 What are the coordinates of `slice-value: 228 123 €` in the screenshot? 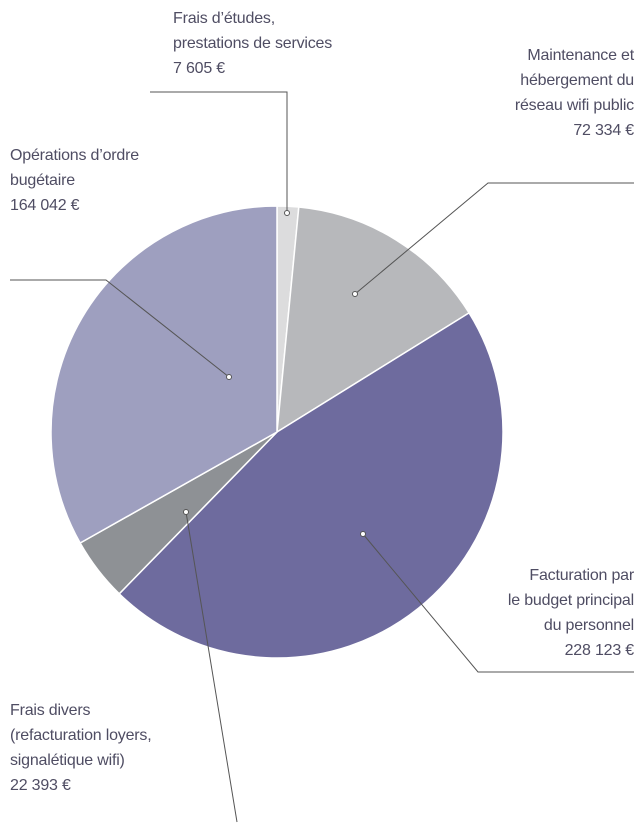 It's located at (599, 650).